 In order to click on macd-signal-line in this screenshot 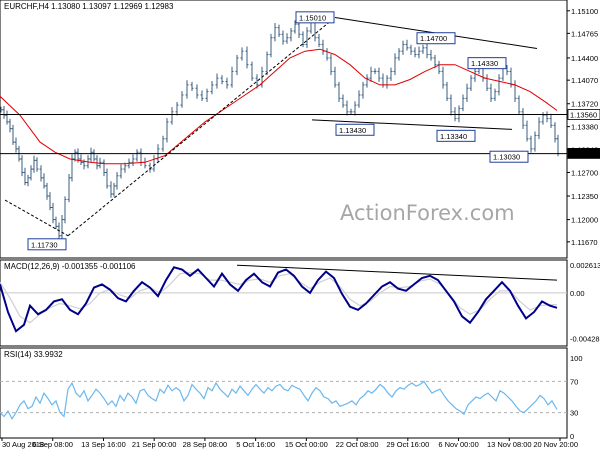, I will do `click(278, 297)`.